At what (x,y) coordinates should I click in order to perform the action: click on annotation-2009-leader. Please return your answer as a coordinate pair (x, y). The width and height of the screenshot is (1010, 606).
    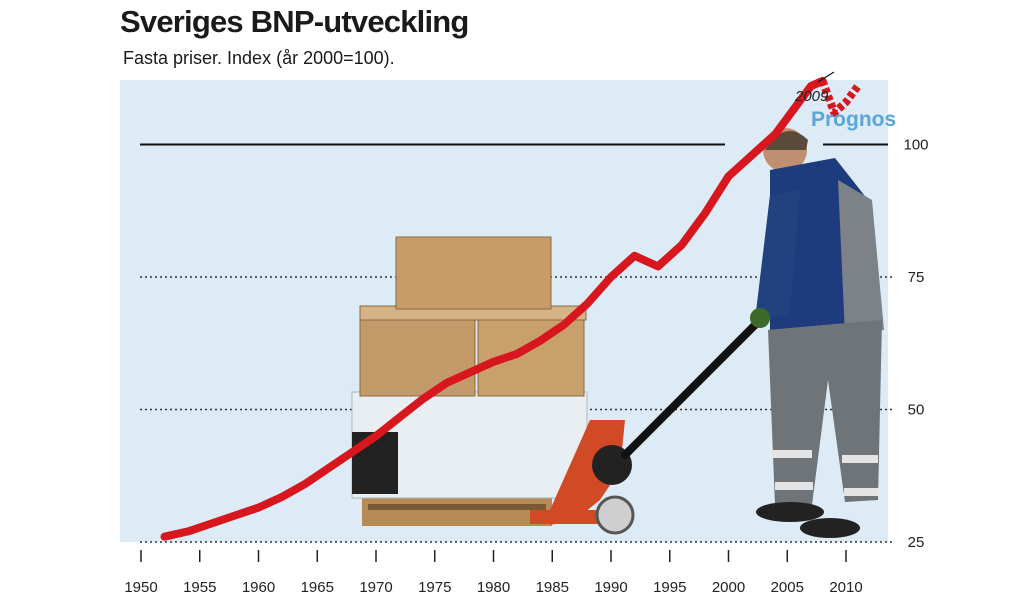
    Looking at the image, I should click on (826, 77).